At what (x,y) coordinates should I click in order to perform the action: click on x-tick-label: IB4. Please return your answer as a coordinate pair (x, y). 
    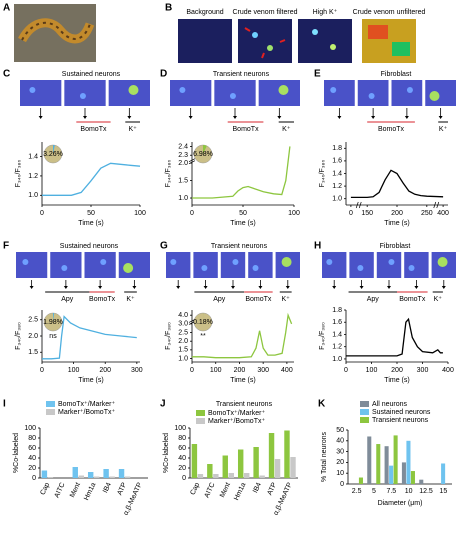
    Looking at the image, I should click on (257, 488).